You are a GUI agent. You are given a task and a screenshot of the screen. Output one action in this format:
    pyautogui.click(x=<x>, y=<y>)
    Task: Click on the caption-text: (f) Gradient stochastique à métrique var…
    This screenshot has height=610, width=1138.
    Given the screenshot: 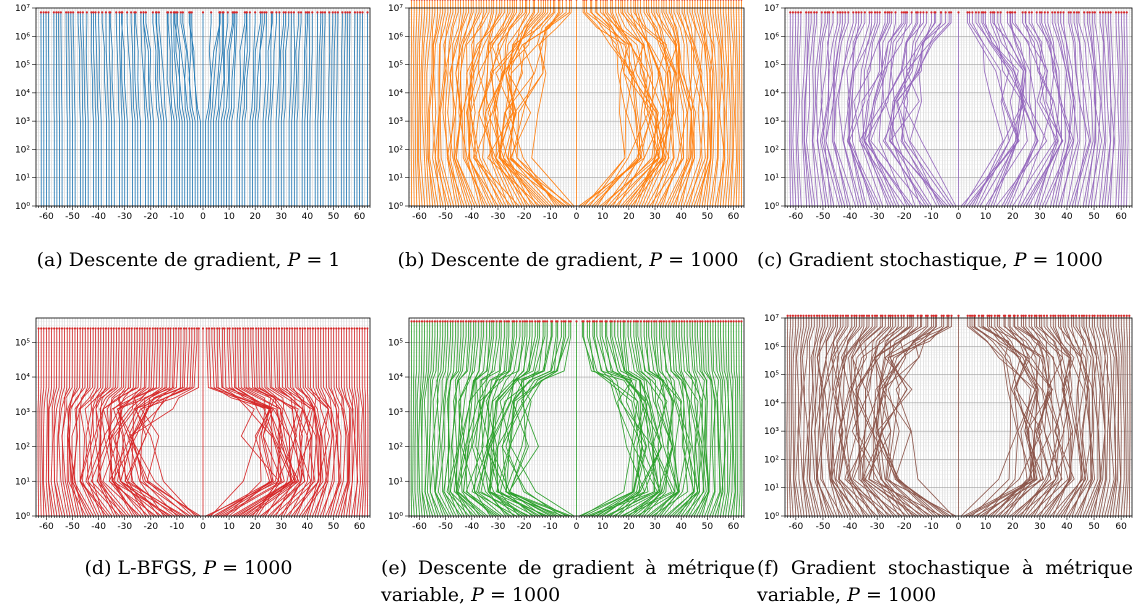 What is the action you would take?
    pyautogui.click(x=945, y=581)
    